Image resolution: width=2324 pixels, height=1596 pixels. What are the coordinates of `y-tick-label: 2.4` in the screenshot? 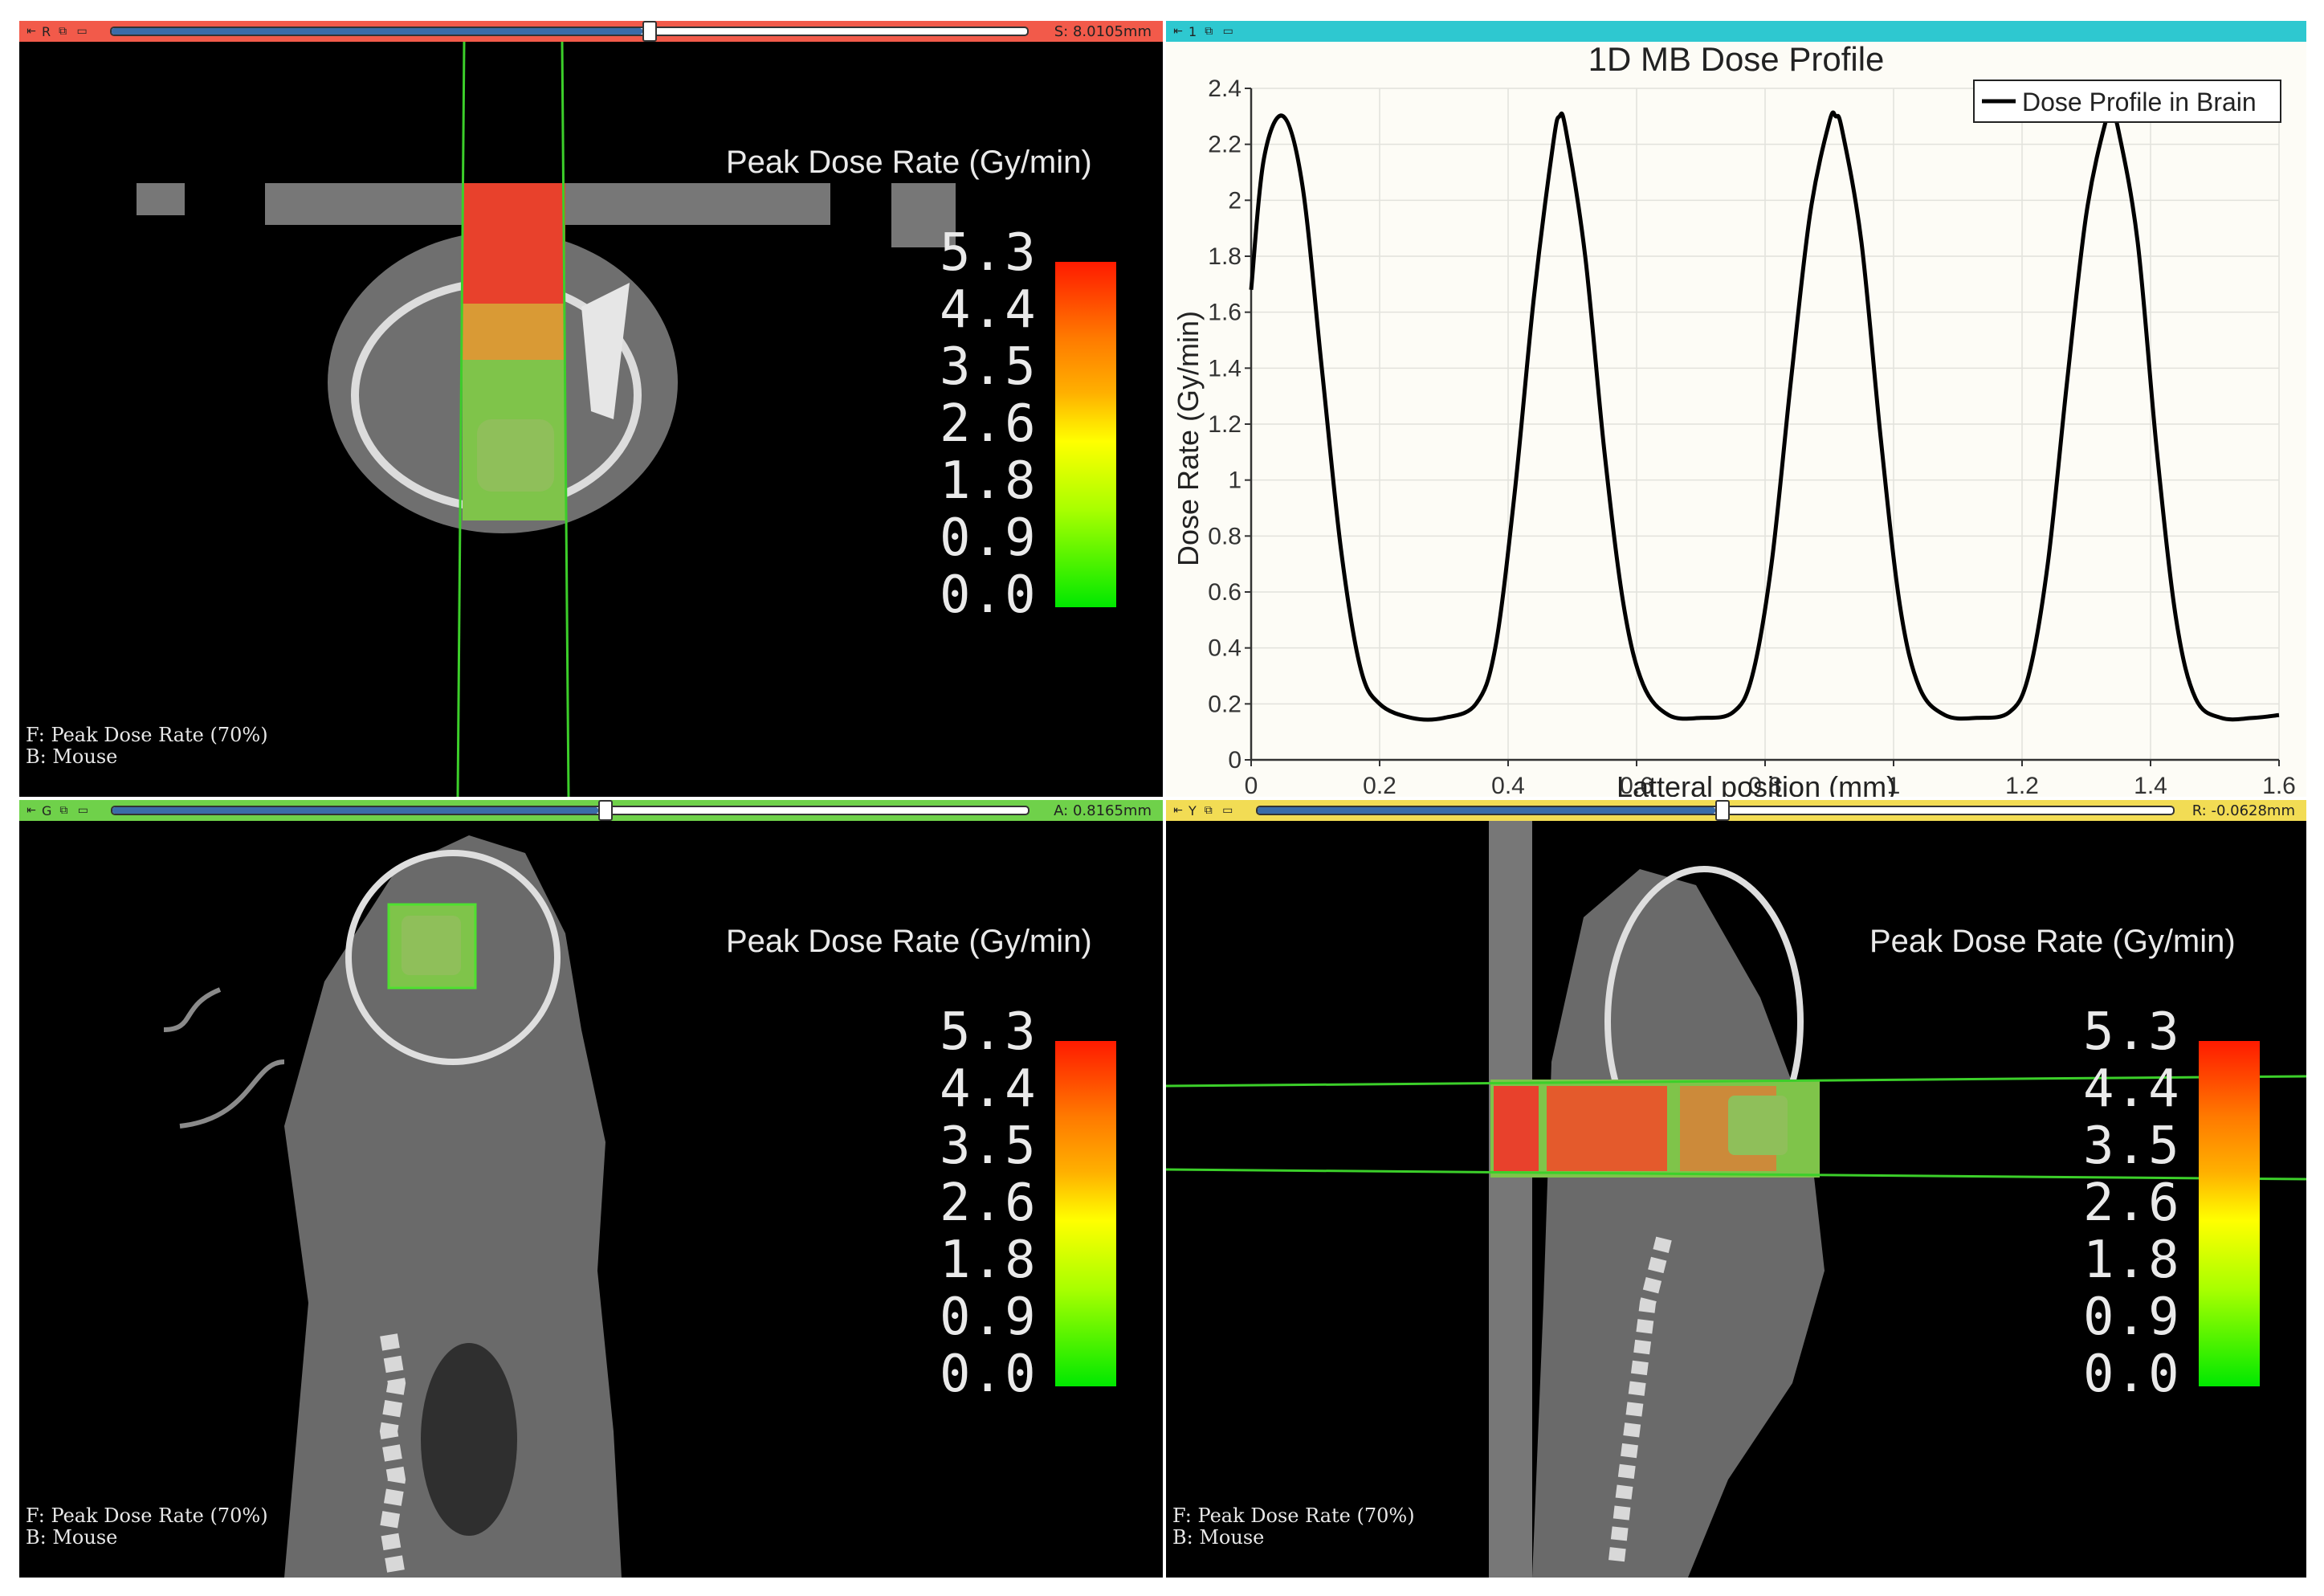 It's located at (1225, 89).